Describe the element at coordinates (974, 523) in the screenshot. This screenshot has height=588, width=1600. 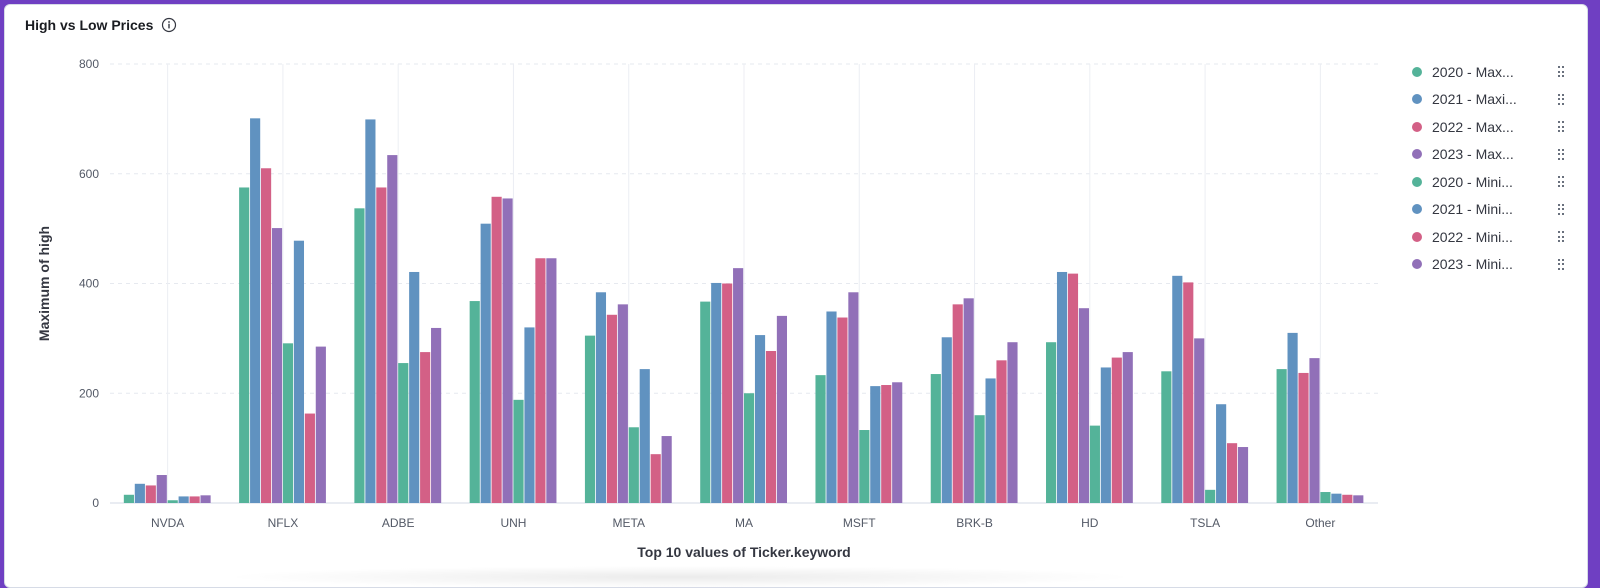
I see `x-tick-label: BRK-B` at that location.